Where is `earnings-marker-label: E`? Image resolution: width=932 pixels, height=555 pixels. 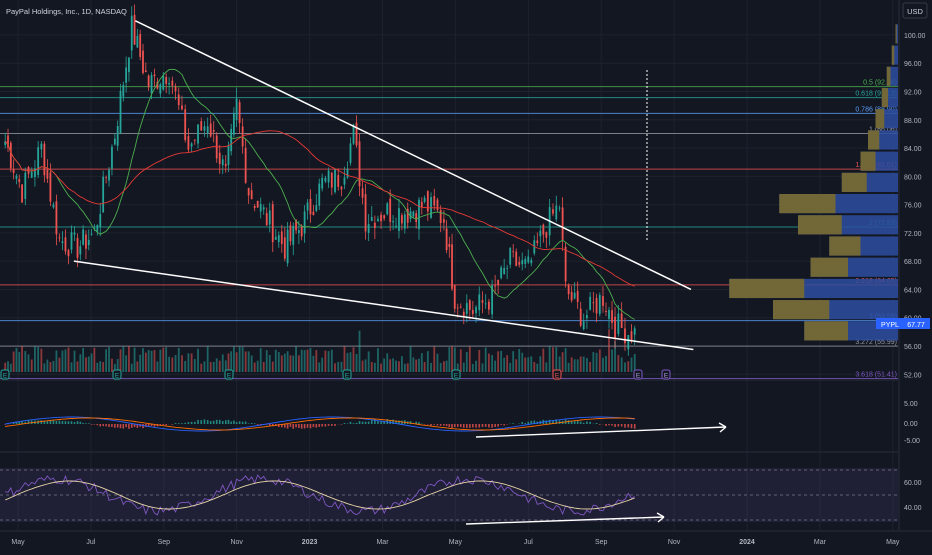 earnings-marker-label: E is located at coordinates (638, 376).